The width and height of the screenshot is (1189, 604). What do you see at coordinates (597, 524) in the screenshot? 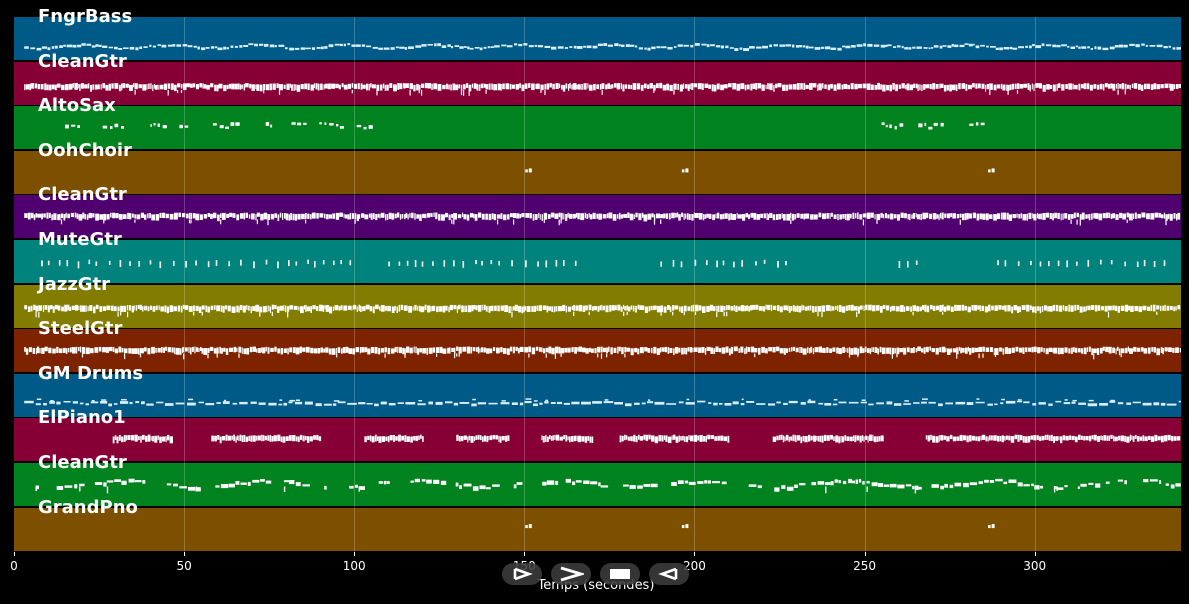
I see `track-lane: GrandPno` at bounding box center [597, 524].